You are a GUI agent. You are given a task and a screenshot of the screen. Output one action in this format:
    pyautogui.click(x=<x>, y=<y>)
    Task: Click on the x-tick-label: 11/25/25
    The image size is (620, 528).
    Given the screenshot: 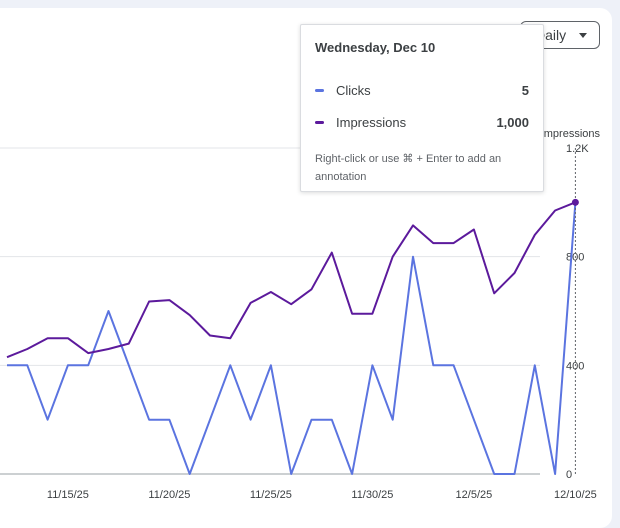 What is the action you would take?
    pyautogui.click(x=271, y=495)
    